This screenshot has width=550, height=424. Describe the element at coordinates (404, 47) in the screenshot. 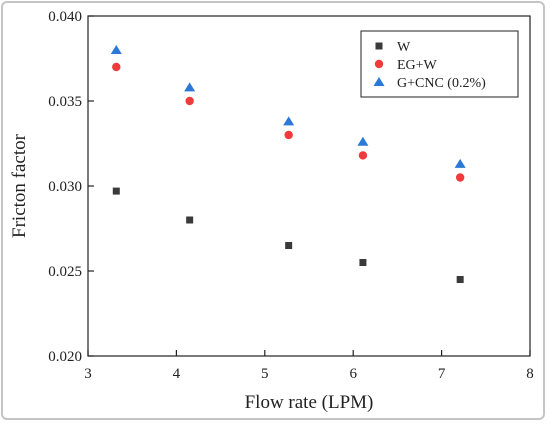

I see `legend-label-w: W` at that location.